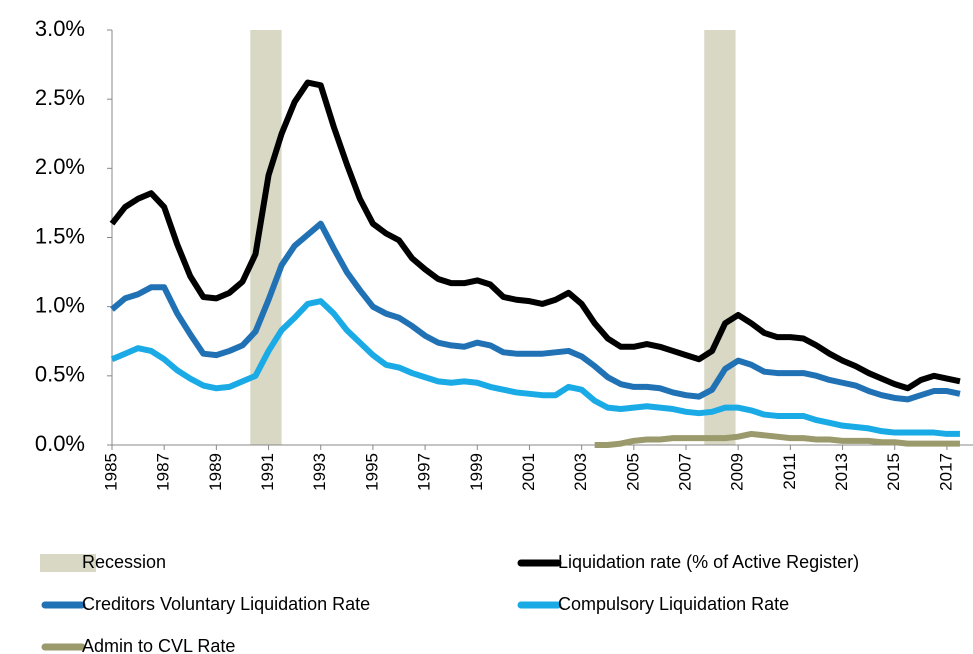 This screenshot has height=654, width=973. I want to click on legend-label: Creditors Voluntary Liquidation Rate, so click(226, 604).